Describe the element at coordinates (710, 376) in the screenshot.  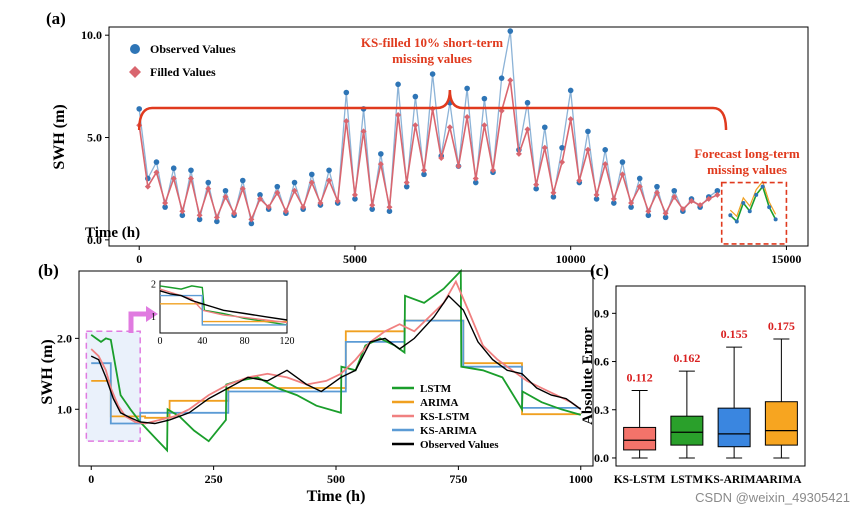
I see `panel-c-frame` at that location.